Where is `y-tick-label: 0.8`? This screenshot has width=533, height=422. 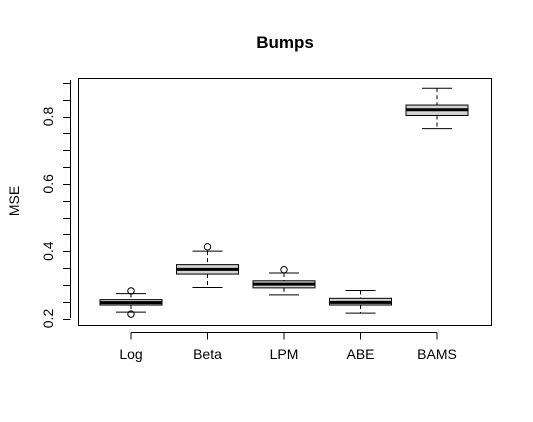 y-tick-label: 0.8 is located at coordinates (48, 117).